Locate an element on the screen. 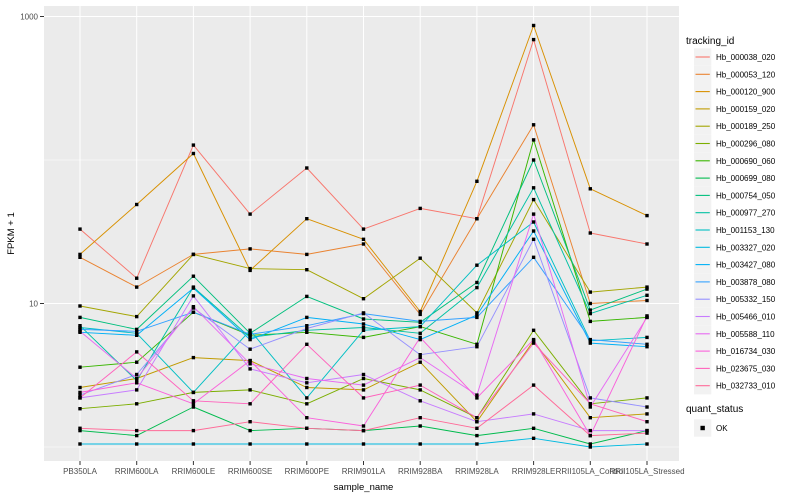 The image size is (800, 500). x-tick-label: PB350LA is located at coordinates (80, 471).